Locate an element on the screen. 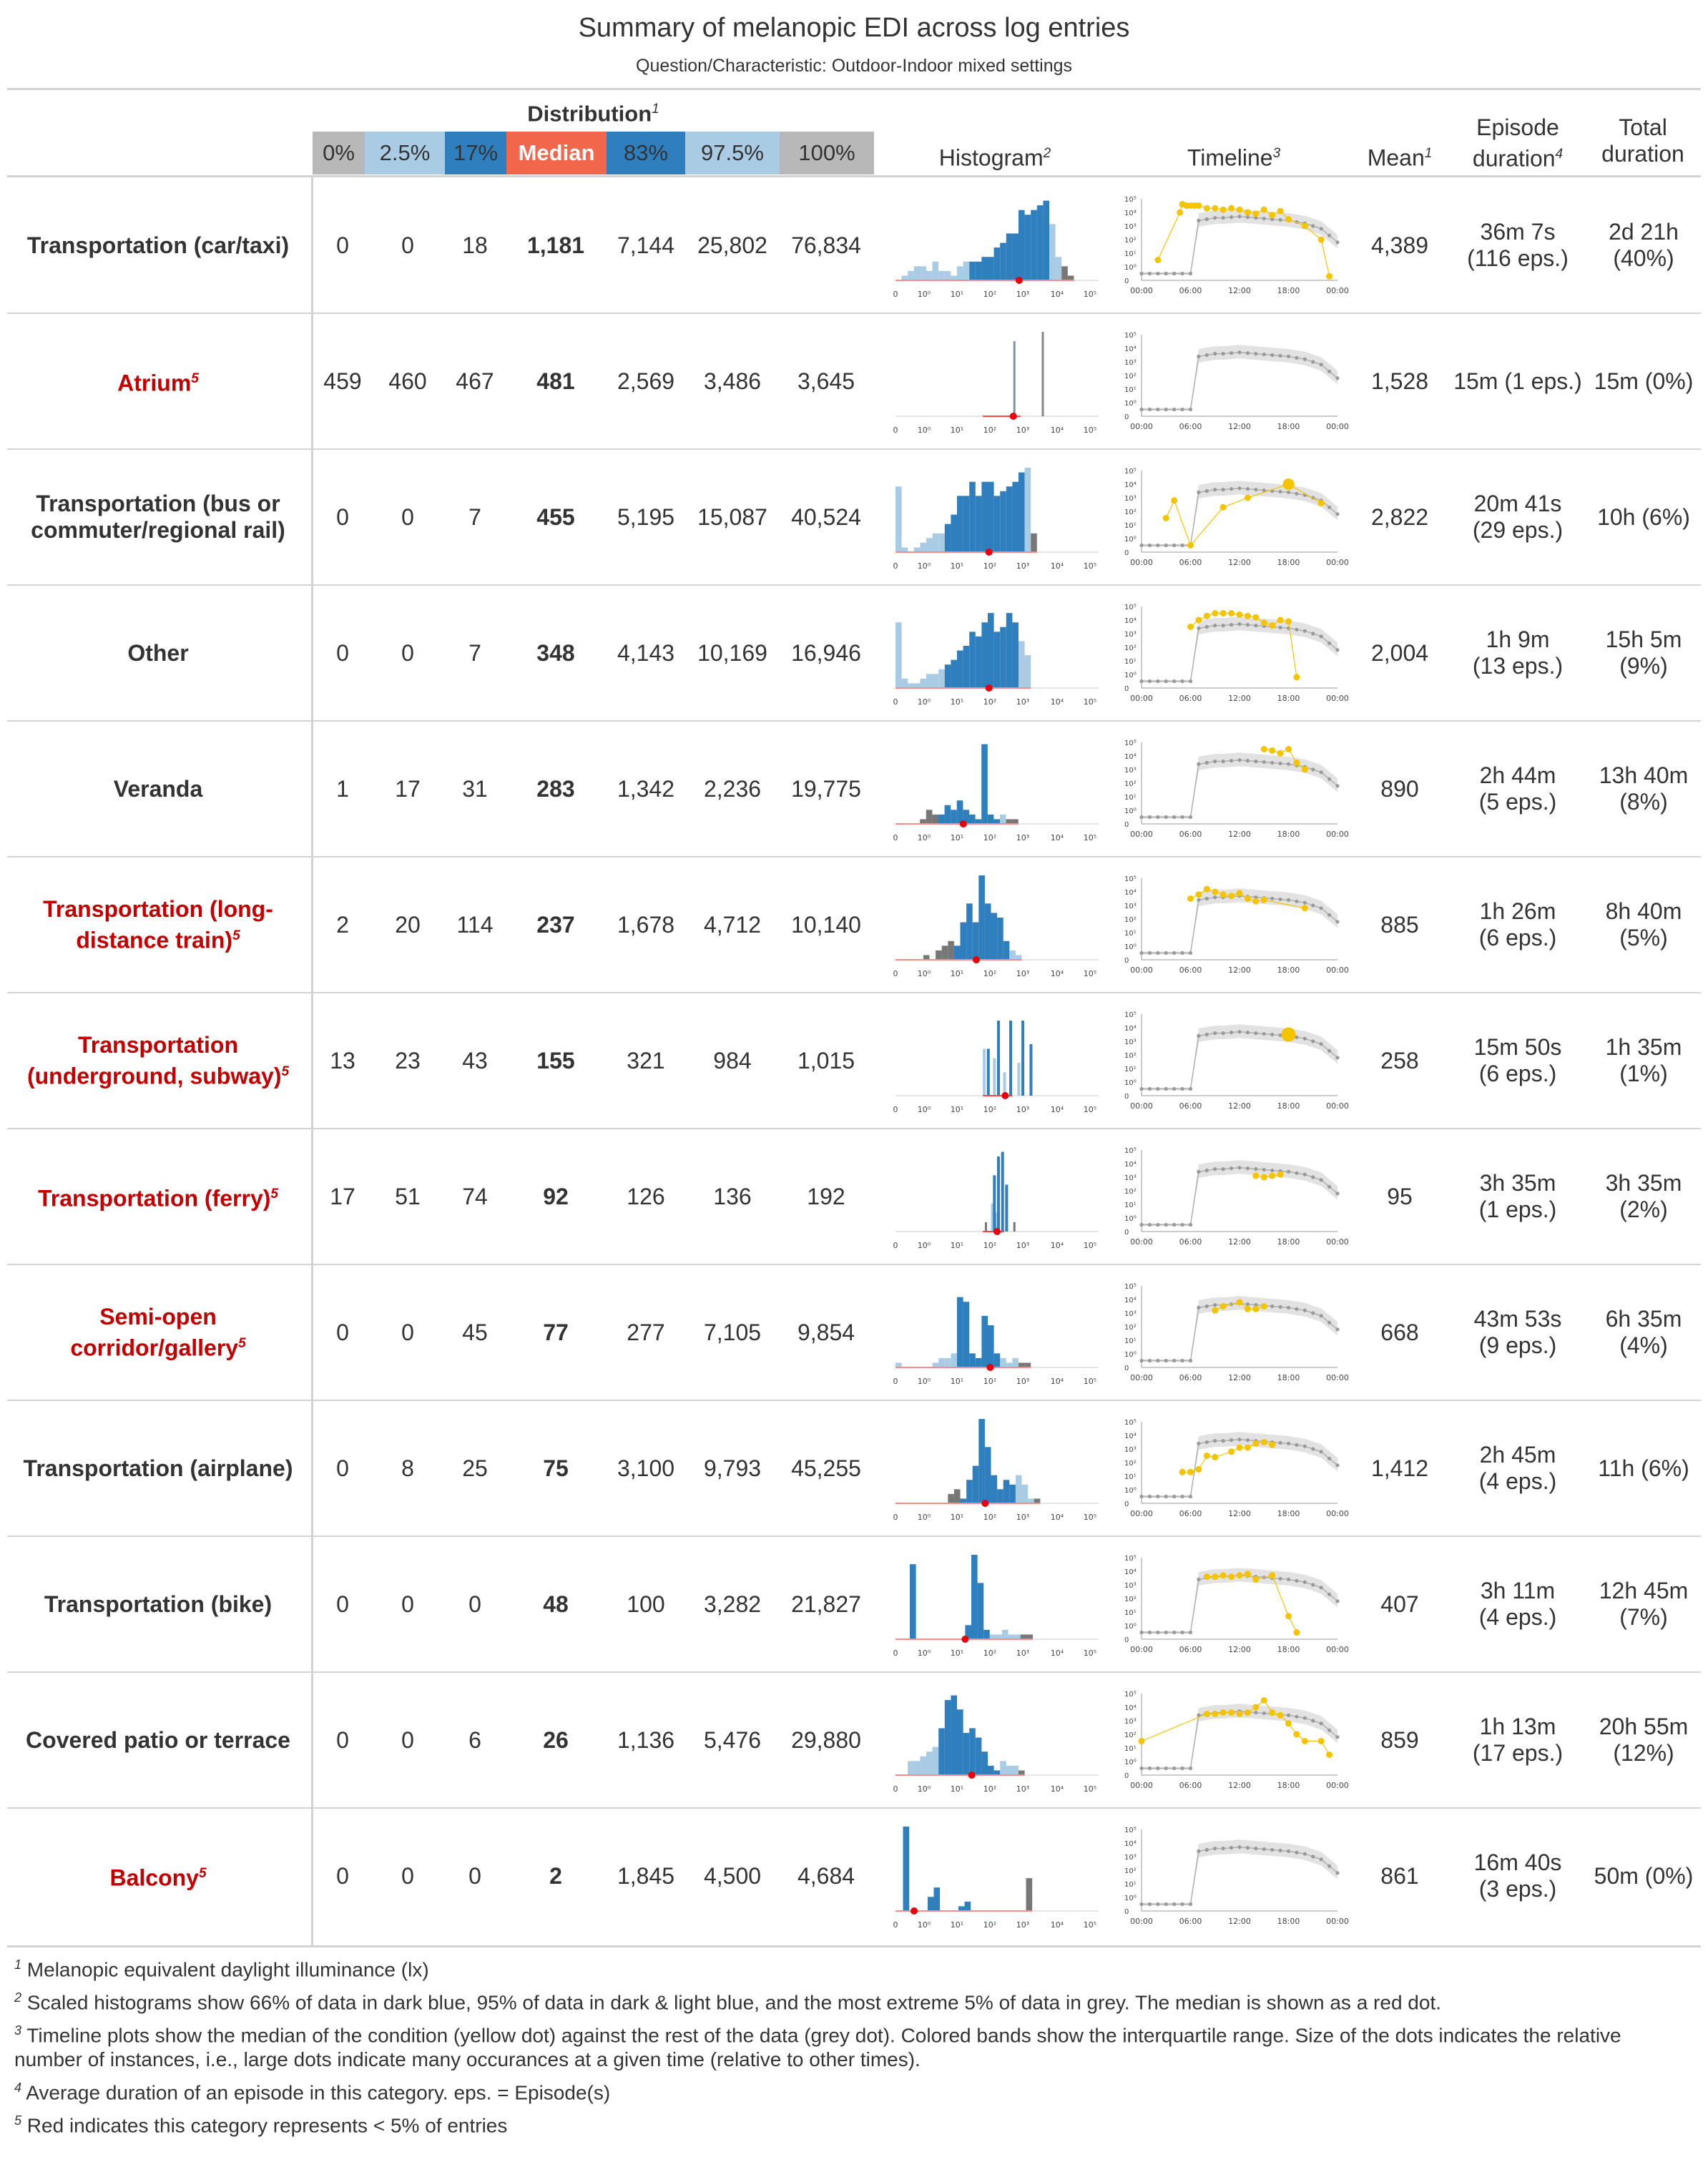 This screenshot has height=2157, width=1708. row-histogram: 0 10⁰ 10¹ 10² 10³ 10⁴ 10⁵ is located at coordinates (996, 793).